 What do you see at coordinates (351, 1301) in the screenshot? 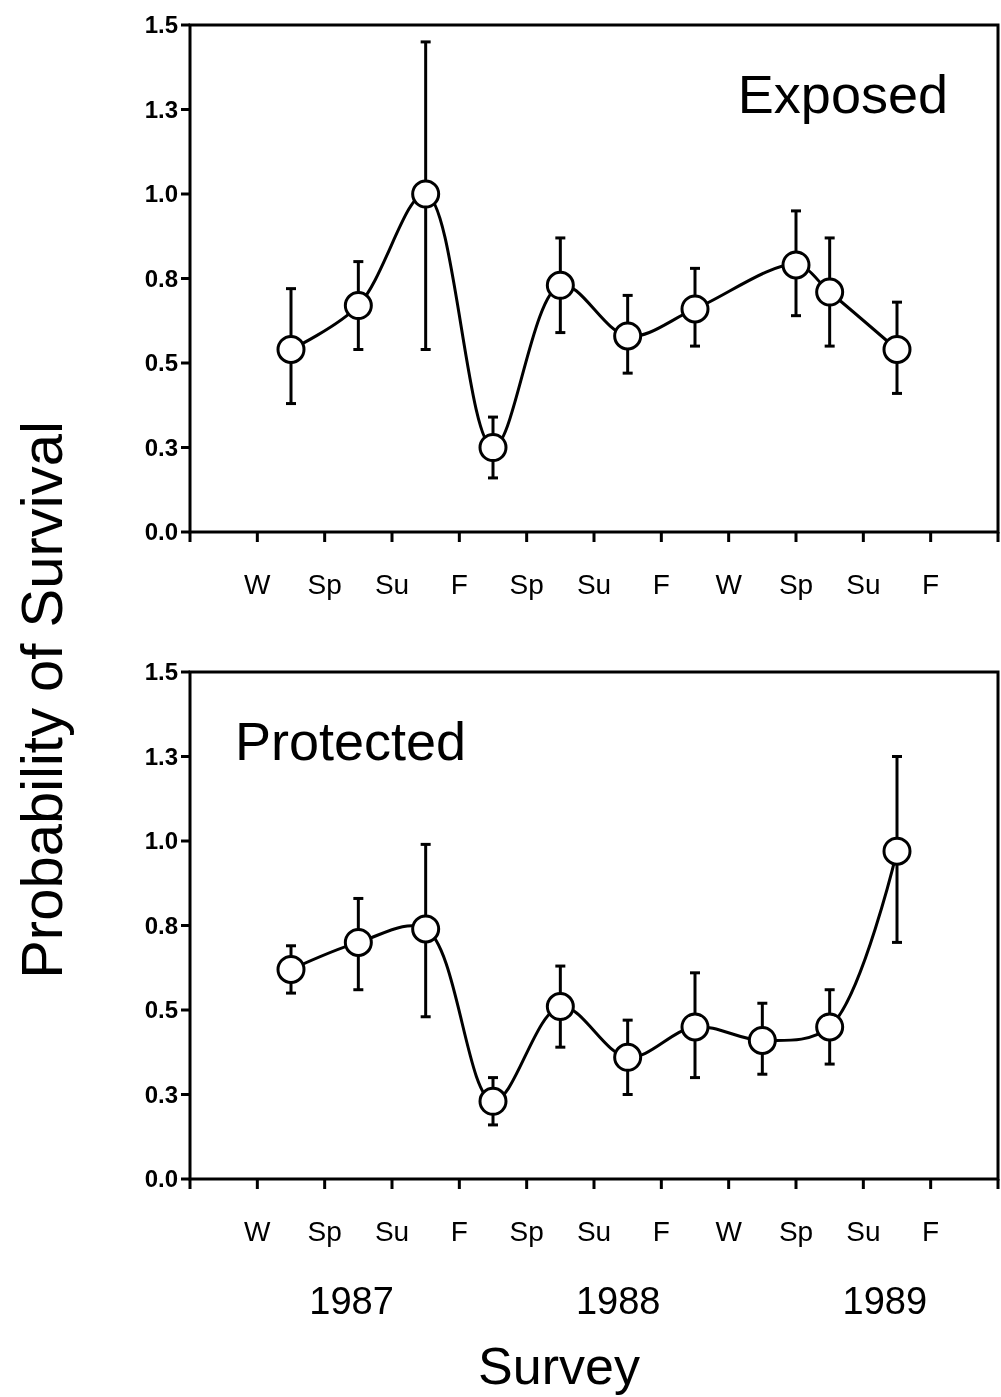
I see `text: 1987` at bounding box center [351, 1301].